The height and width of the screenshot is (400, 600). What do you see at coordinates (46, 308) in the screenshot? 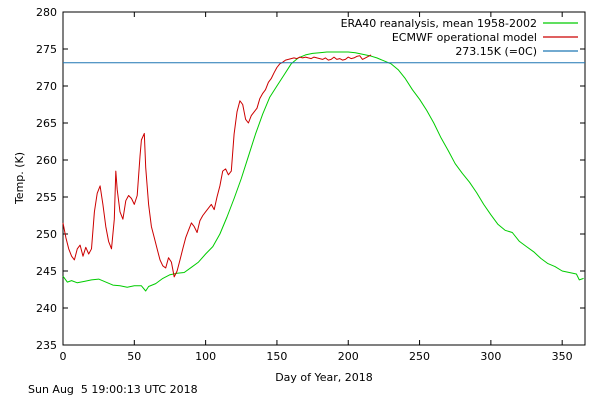
I see `y-tick-label: 240` at bounding box center [46, 308].